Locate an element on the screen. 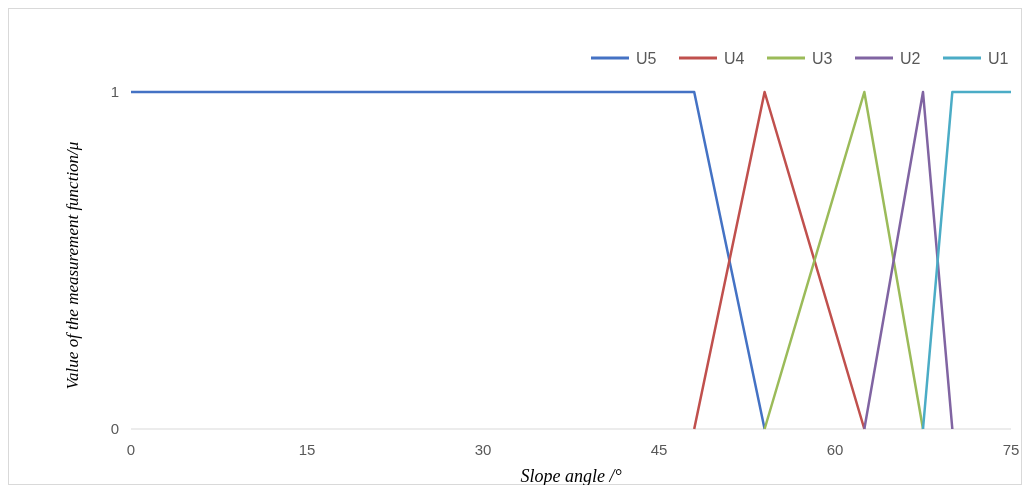  legend-label: U3 is located at coordinates (822, 58).